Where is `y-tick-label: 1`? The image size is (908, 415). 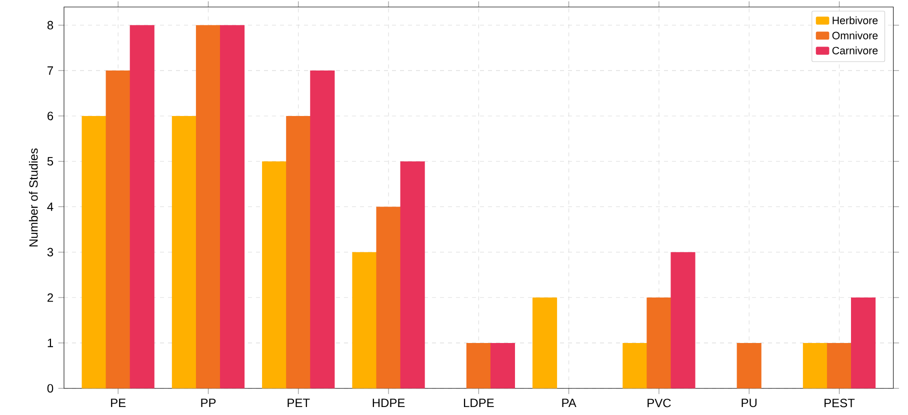
y-tick-label: 1 is located at coordinates (51, 343).